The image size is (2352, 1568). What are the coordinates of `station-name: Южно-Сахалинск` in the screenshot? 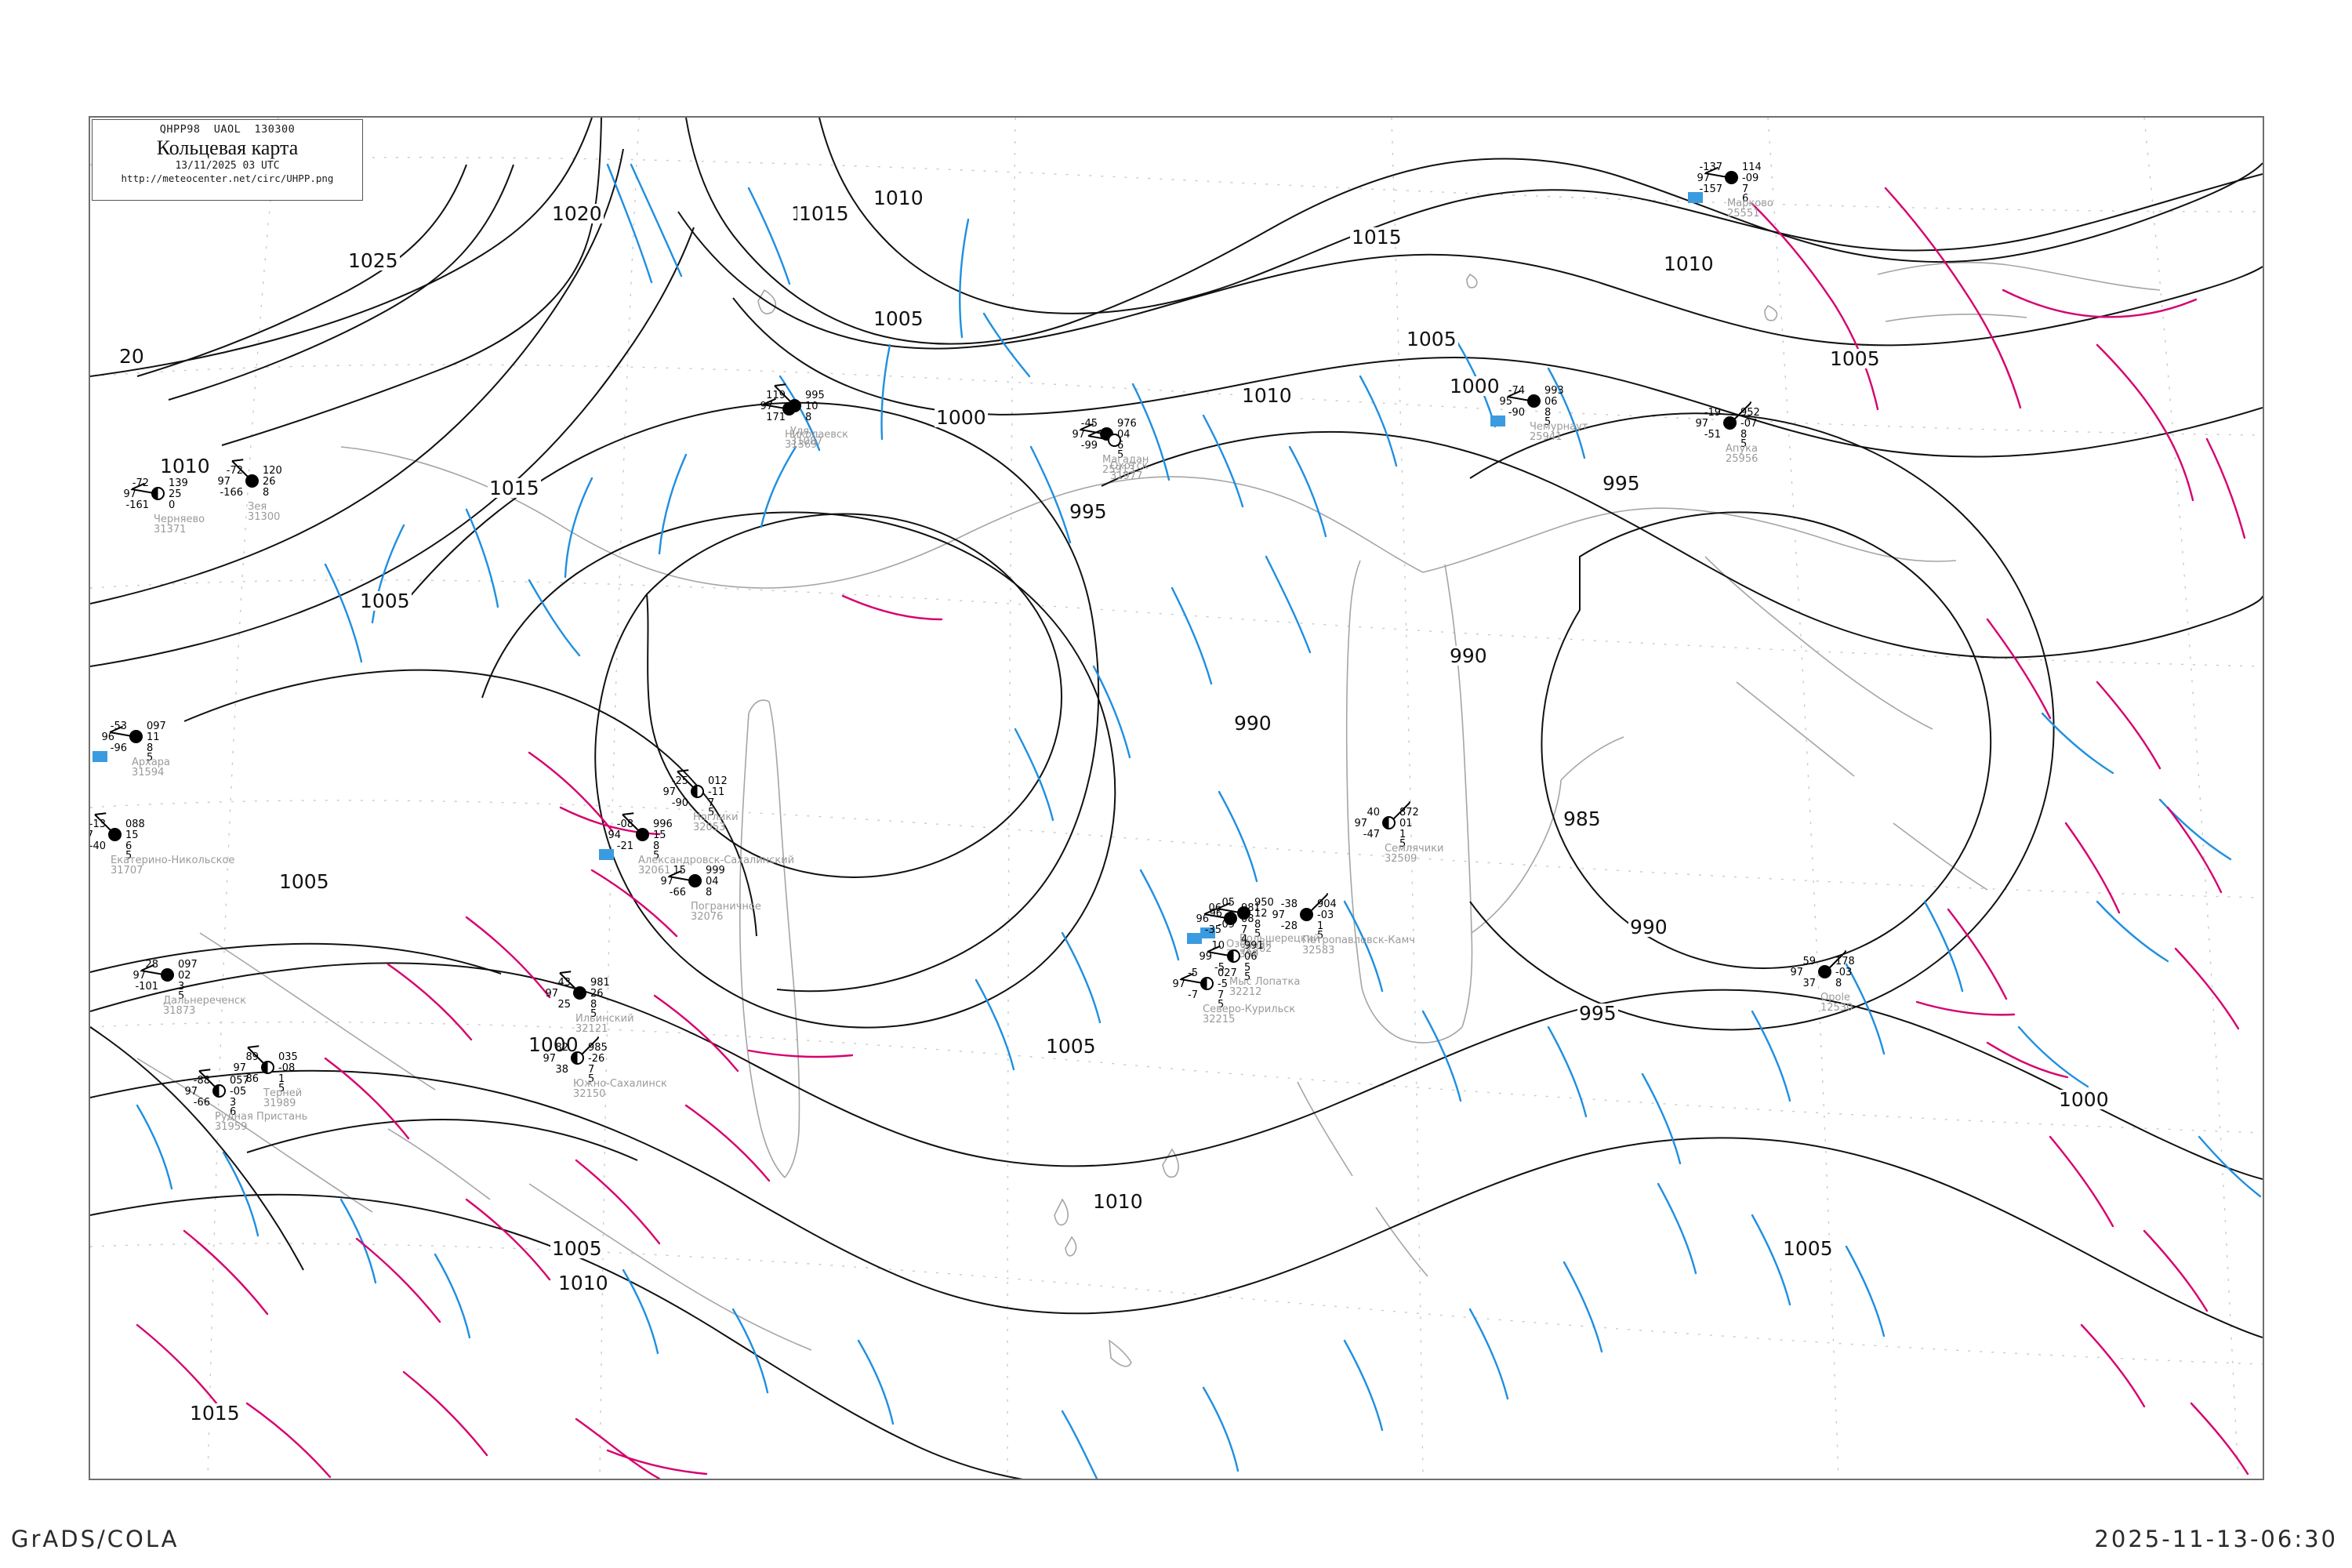 It's located at (620, 1084).